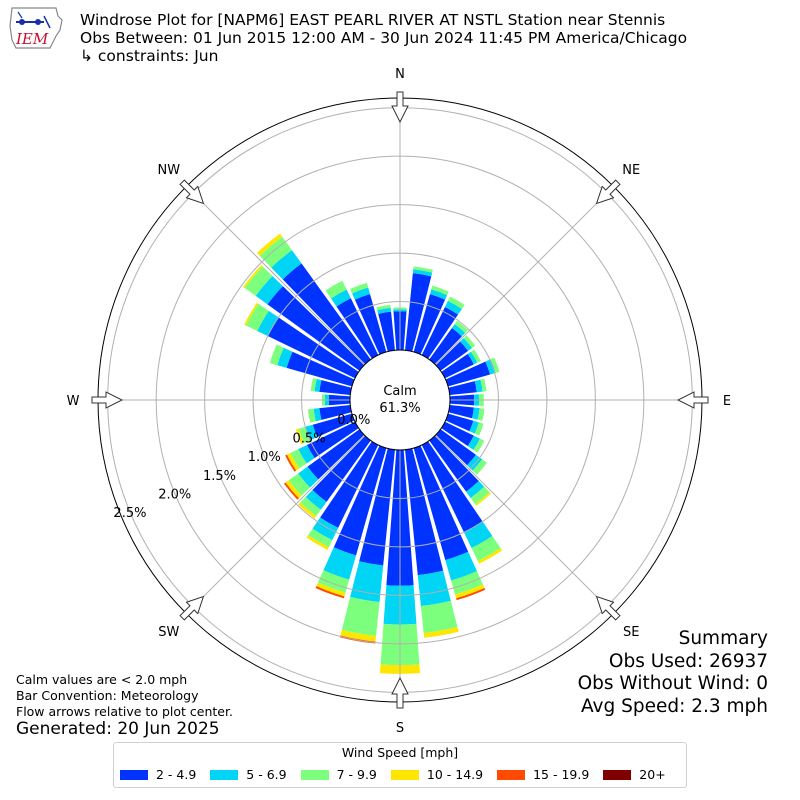 The height and width of the screenshot is (800, 800). What do you see at coordinates (399, 408) in the screenshot?
I see `calm-value-label: 61.3%` at bounding box center [399, 408].